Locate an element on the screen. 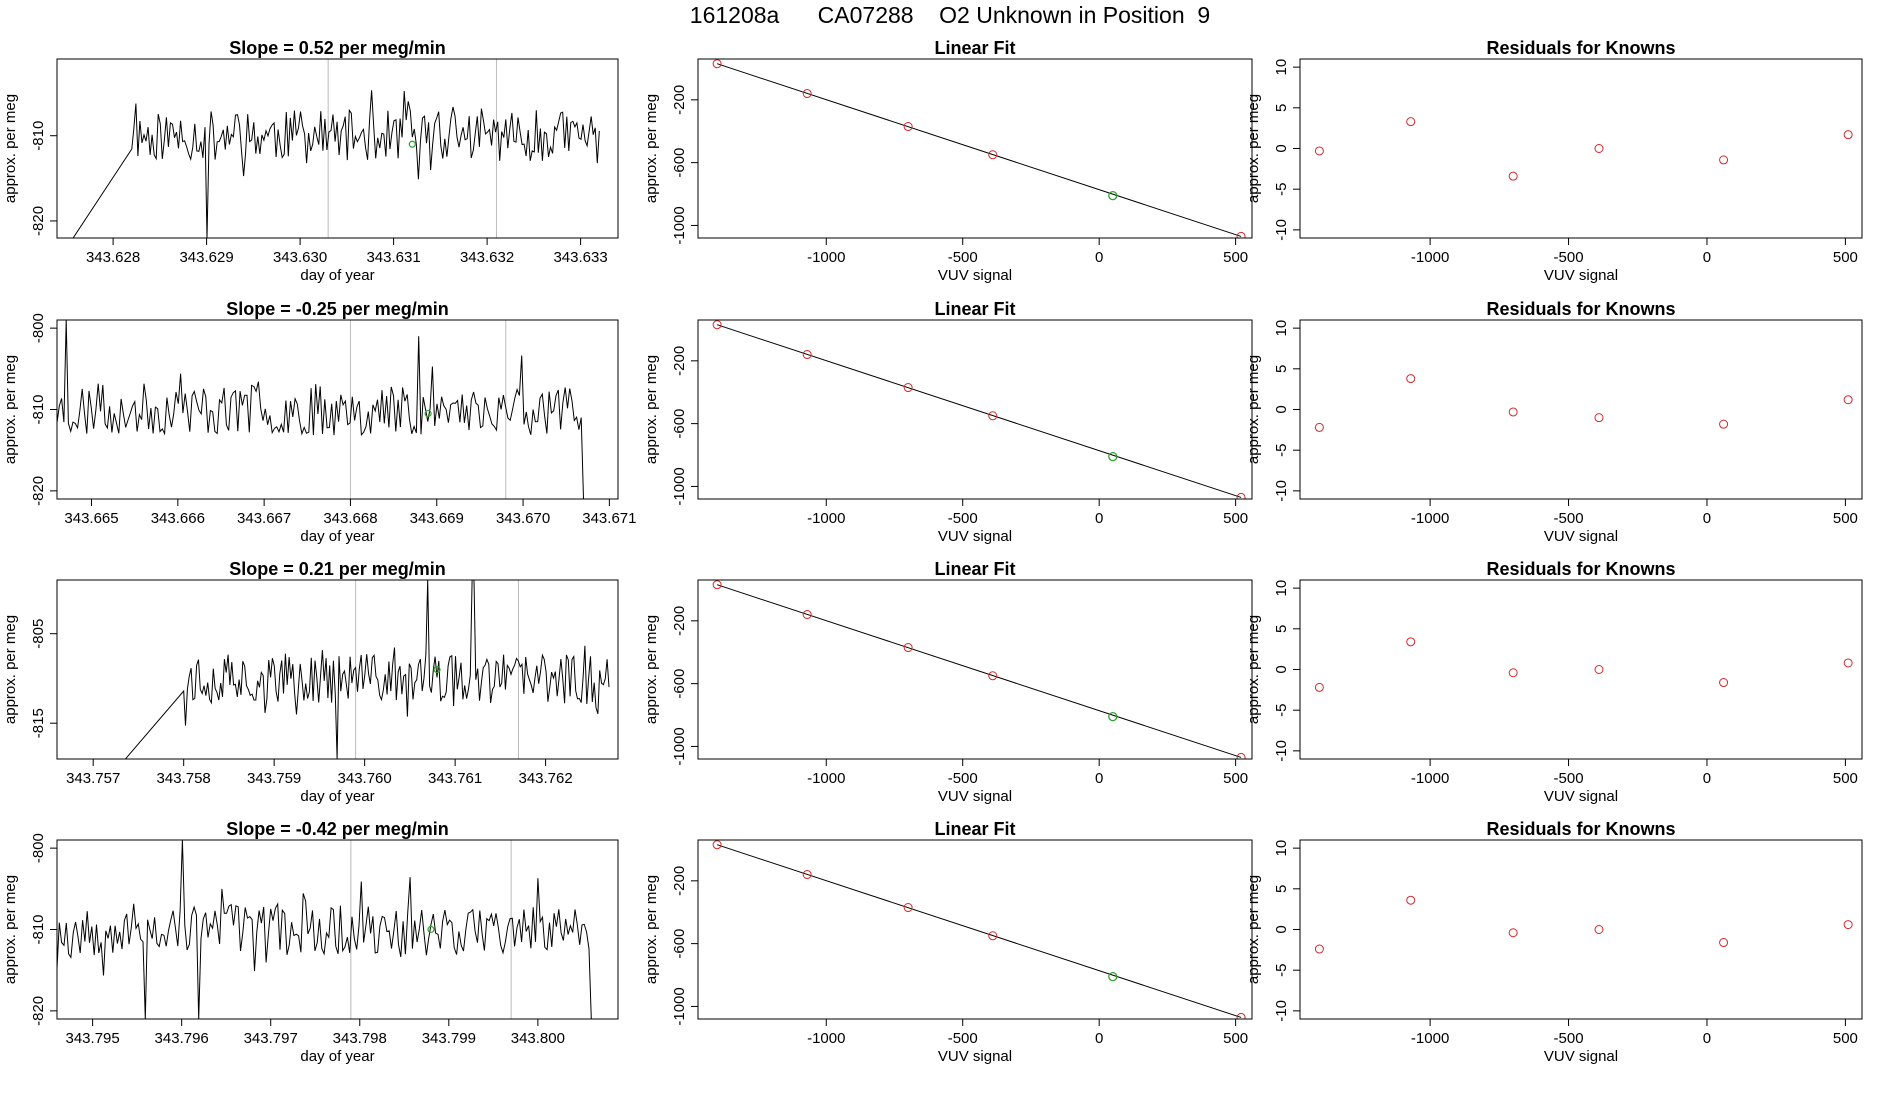 Image resolution: width=1900 pixels, height=1100 pixels. y-tick-label: -800 is located at coordinates (38, 328).